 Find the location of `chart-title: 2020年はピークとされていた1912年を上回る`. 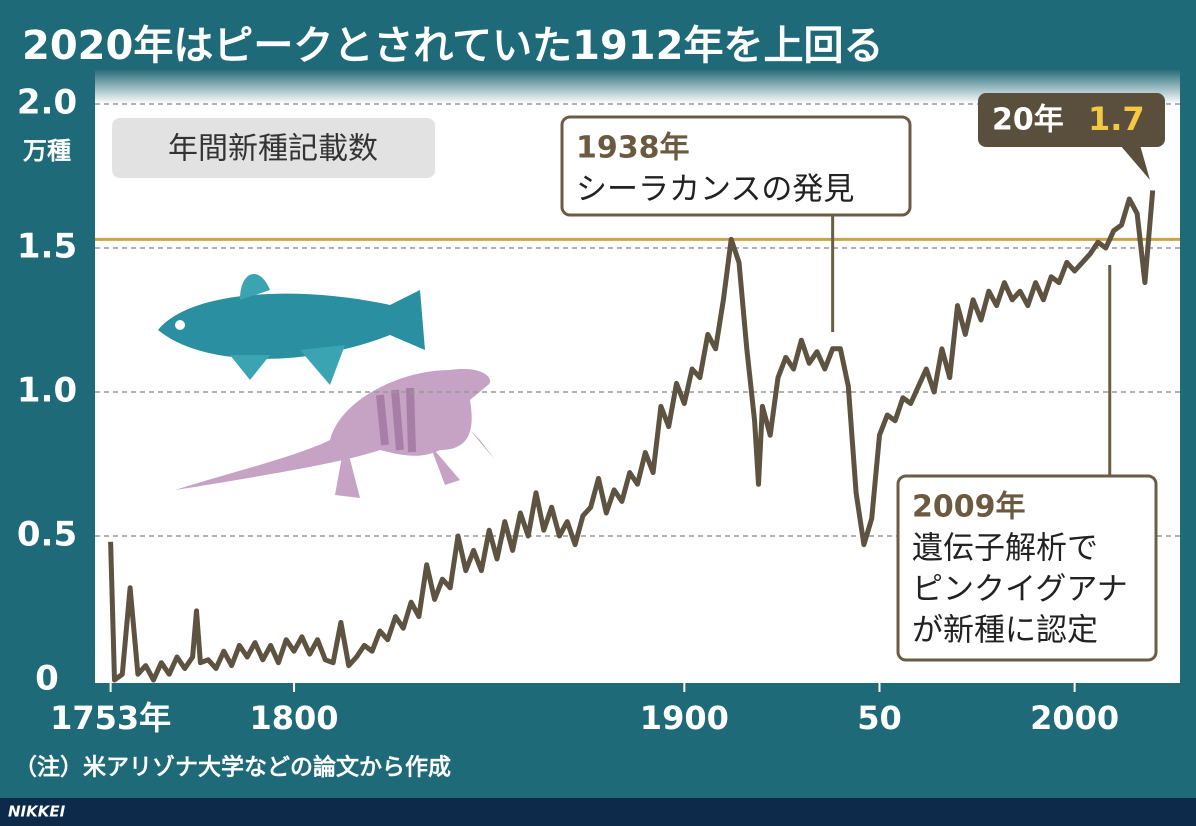

chart-title: 2020年はピークとされていた1912年を上回る is located at coordinates (452, 46).